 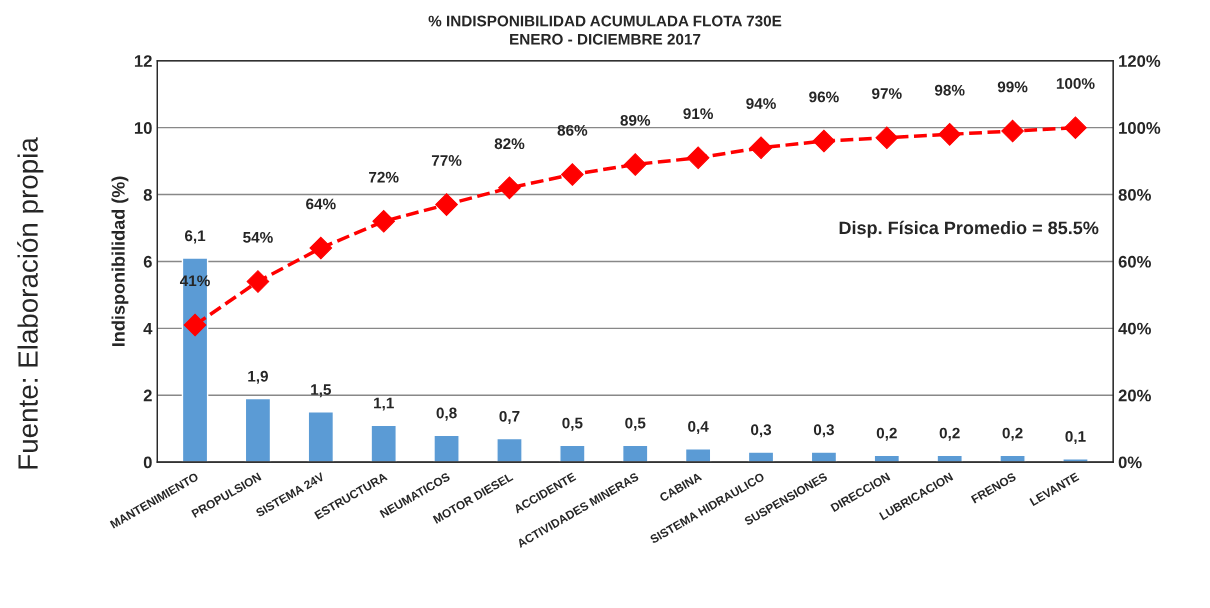 What do you see at coordinates (147, 261) in the screenshot?
I see `y-tick-label: 6` at bounding box center [147, 261].